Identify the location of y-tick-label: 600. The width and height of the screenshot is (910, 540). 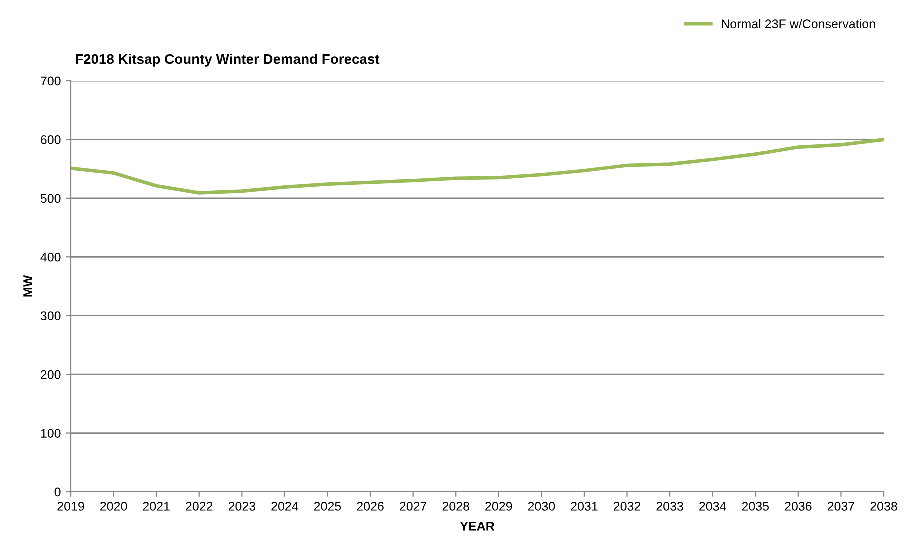
(51, 140).